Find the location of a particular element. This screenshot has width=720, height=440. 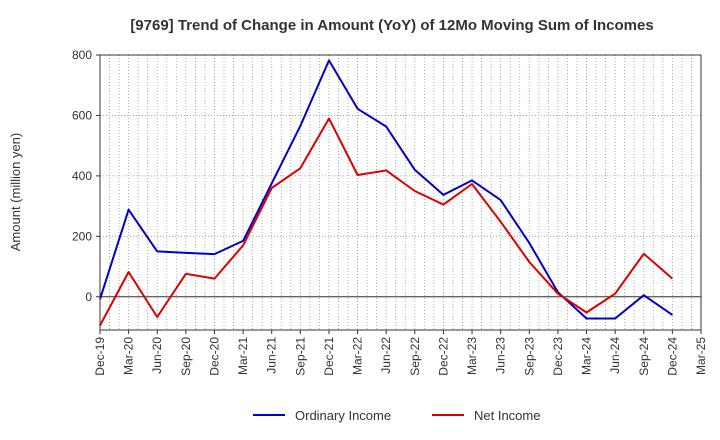

x-tick-label: Sep-24 is located at coordinates (644, 356).